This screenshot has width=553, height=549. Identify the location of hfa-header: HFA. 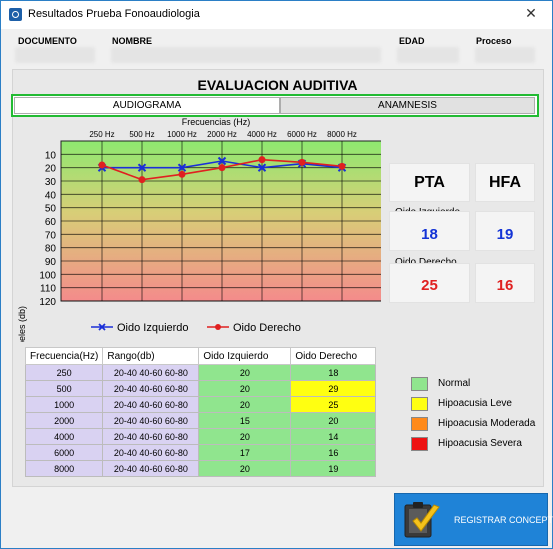
(505, 182).